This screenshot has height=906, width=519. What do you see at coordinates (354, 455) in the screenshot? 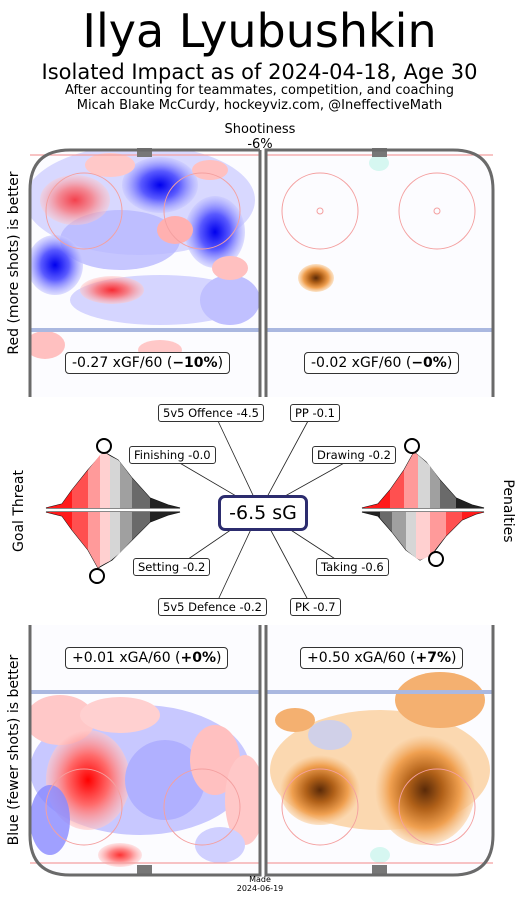
I see `component-label-drawing: Drawing -0.2` at bounding box center [354, 455].